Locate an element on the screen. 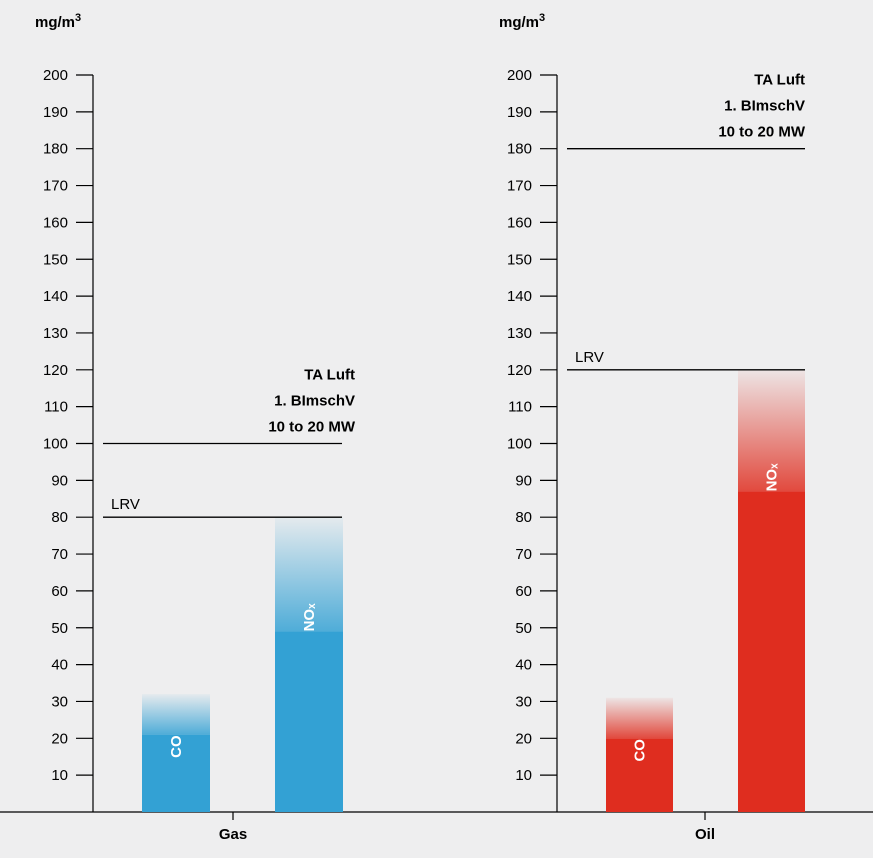  category-label: Gas is located at coordinates (233, 834).